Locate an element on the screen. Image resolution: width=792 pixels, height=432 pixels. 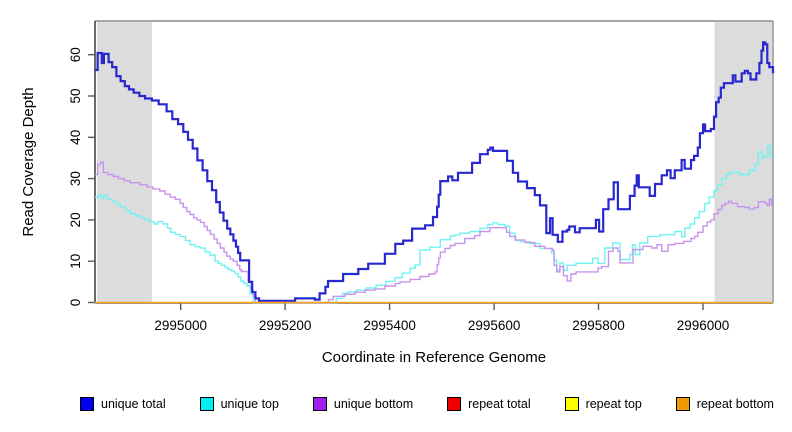
x-tick-label: 2995600 is located at coordinates (494, 325).